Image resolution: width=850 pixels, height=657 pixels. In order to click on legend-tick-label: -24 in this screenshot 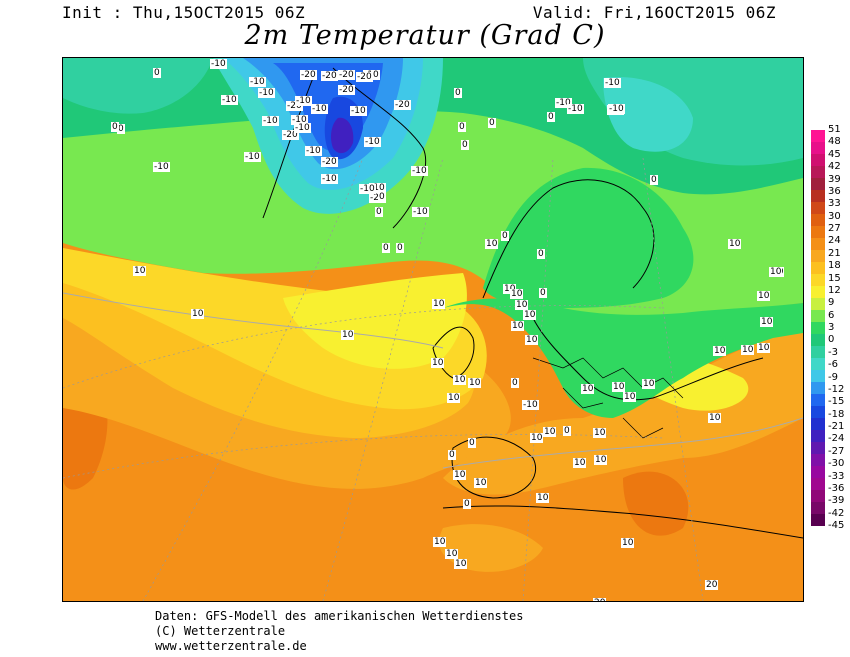, I will do `click(836, 439)`.